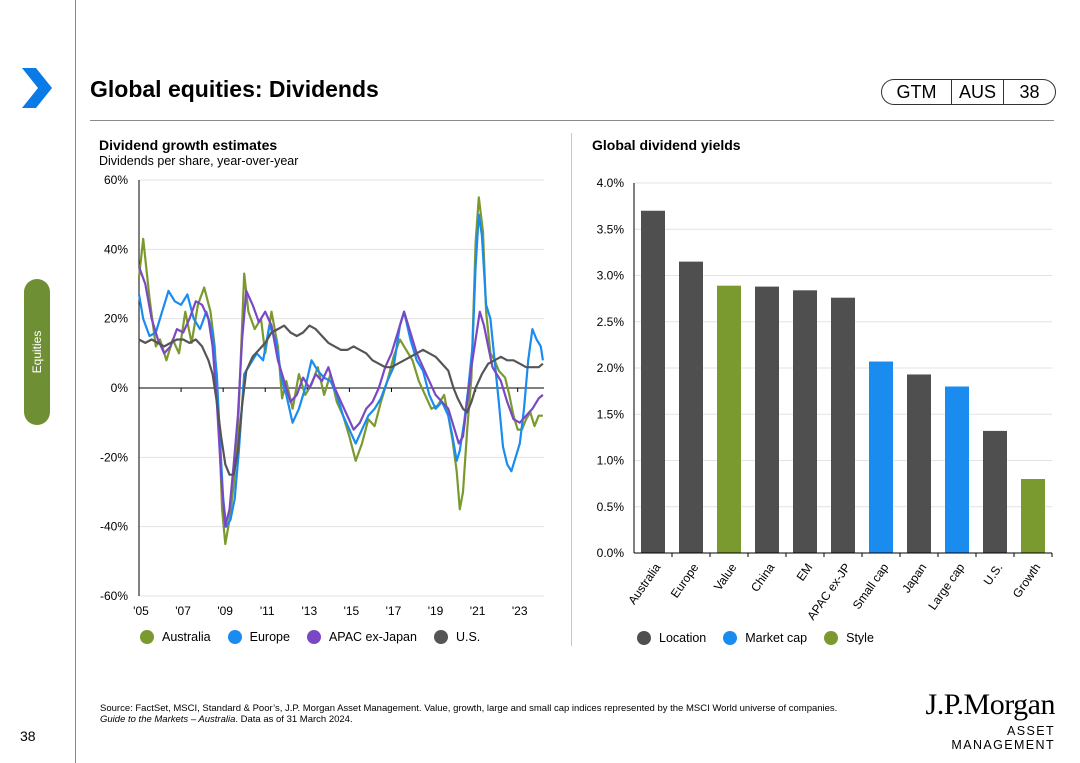  Describe the element at coordinates (1027, 581) in the screenshot. I see `bar-category-label: Growth` at that location.